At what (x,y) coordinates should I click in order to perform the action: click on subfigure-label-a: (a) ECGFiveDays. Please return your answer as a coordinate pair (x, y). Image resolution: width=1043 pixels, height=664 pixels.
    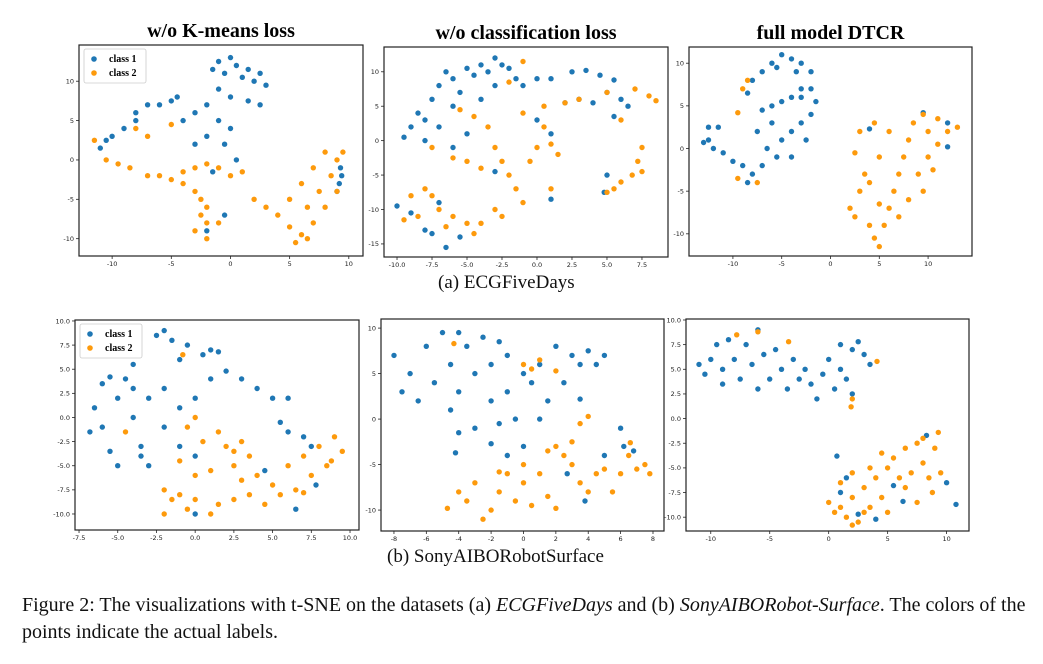
    Looking at the image, I should click on (506, 282).